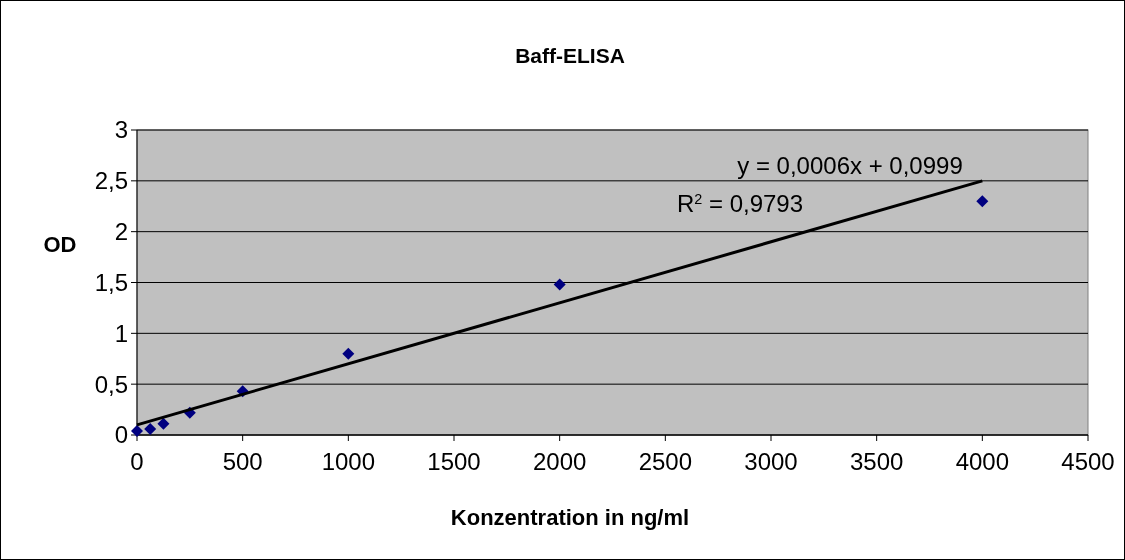 Image resolution: width=1125 pixels, height=560 pixels. Describe the element at coordinates (121, 130) in the screenshot. I see `y-tick-label: 3` at that location.